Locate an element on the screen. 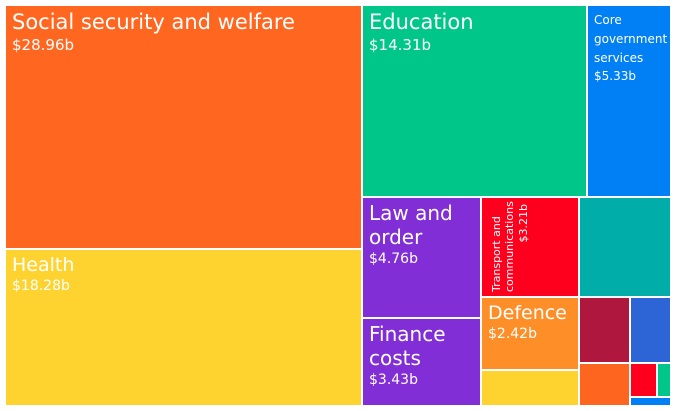 The image size is (677, 411). tile-label: Education $14.31b is located at coordinates (475, 32).